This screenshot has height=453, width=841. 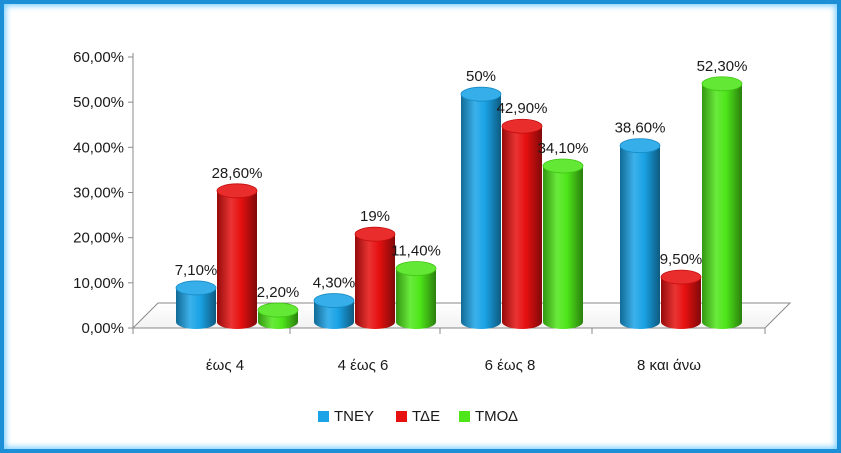 I want to click on data-label: 7,10%, so click(x=196, y=270).